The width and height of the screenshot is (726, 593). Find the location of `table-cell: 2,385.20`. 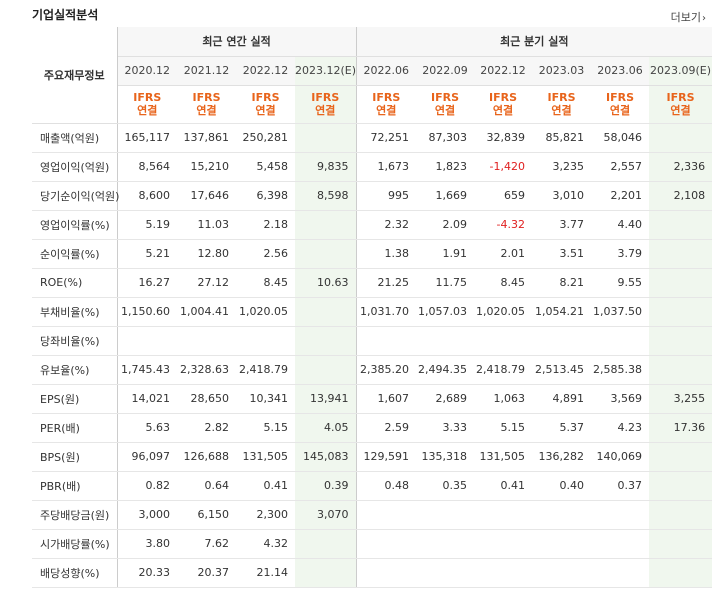

table-cell: 2,385.20 is located at coordinates (386, 370).